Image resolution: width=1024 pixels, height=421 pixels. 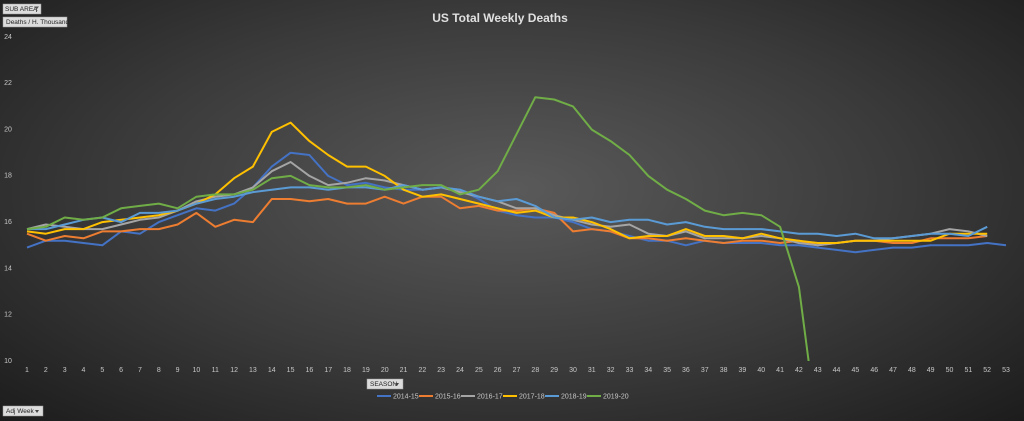 I want to click on chart-title: US Total Weekly Deaths, so click(x=500, y=18).